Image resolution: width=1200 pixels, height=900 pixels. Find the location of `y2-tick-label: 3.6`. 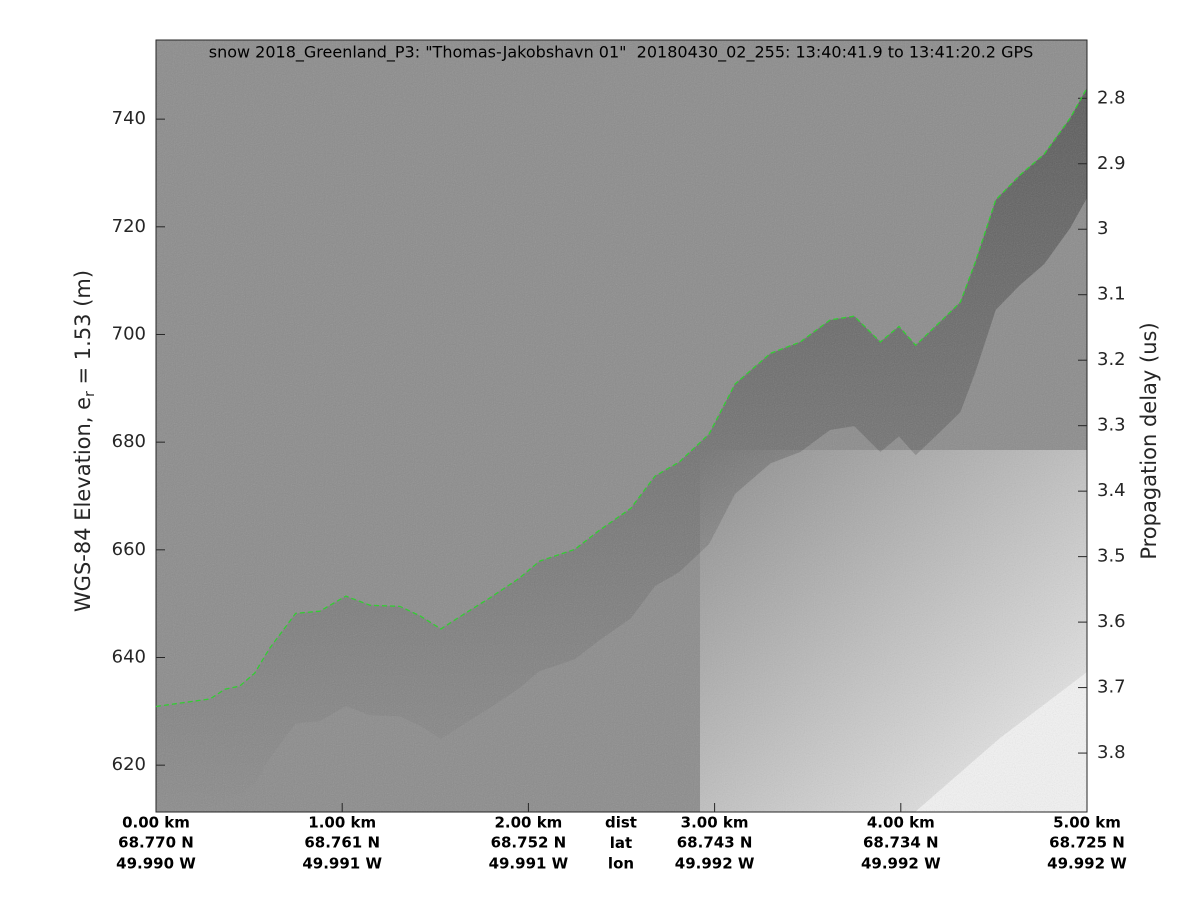

y2-tick-label: 3.6 is located at coordinates (1111, 621).